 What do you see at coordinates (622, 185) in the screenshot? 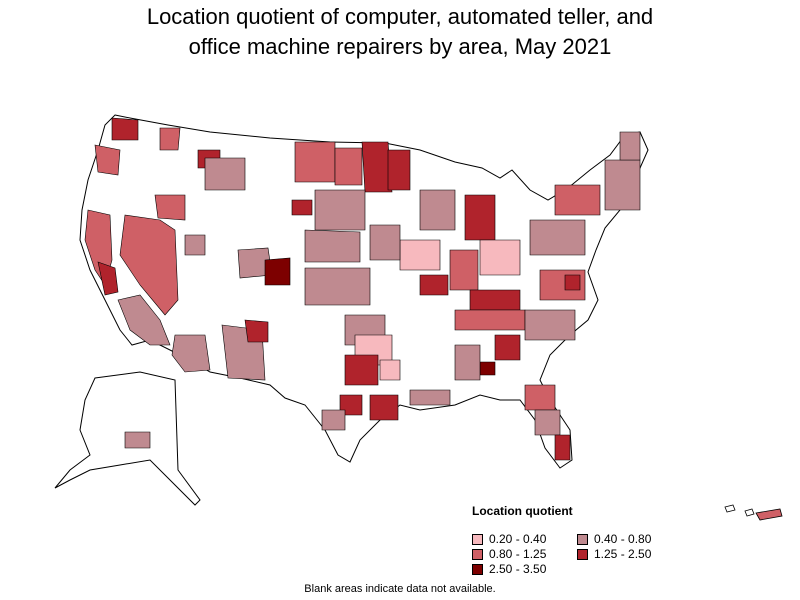
I see `region-new-england` at bounding box center [622, 185].